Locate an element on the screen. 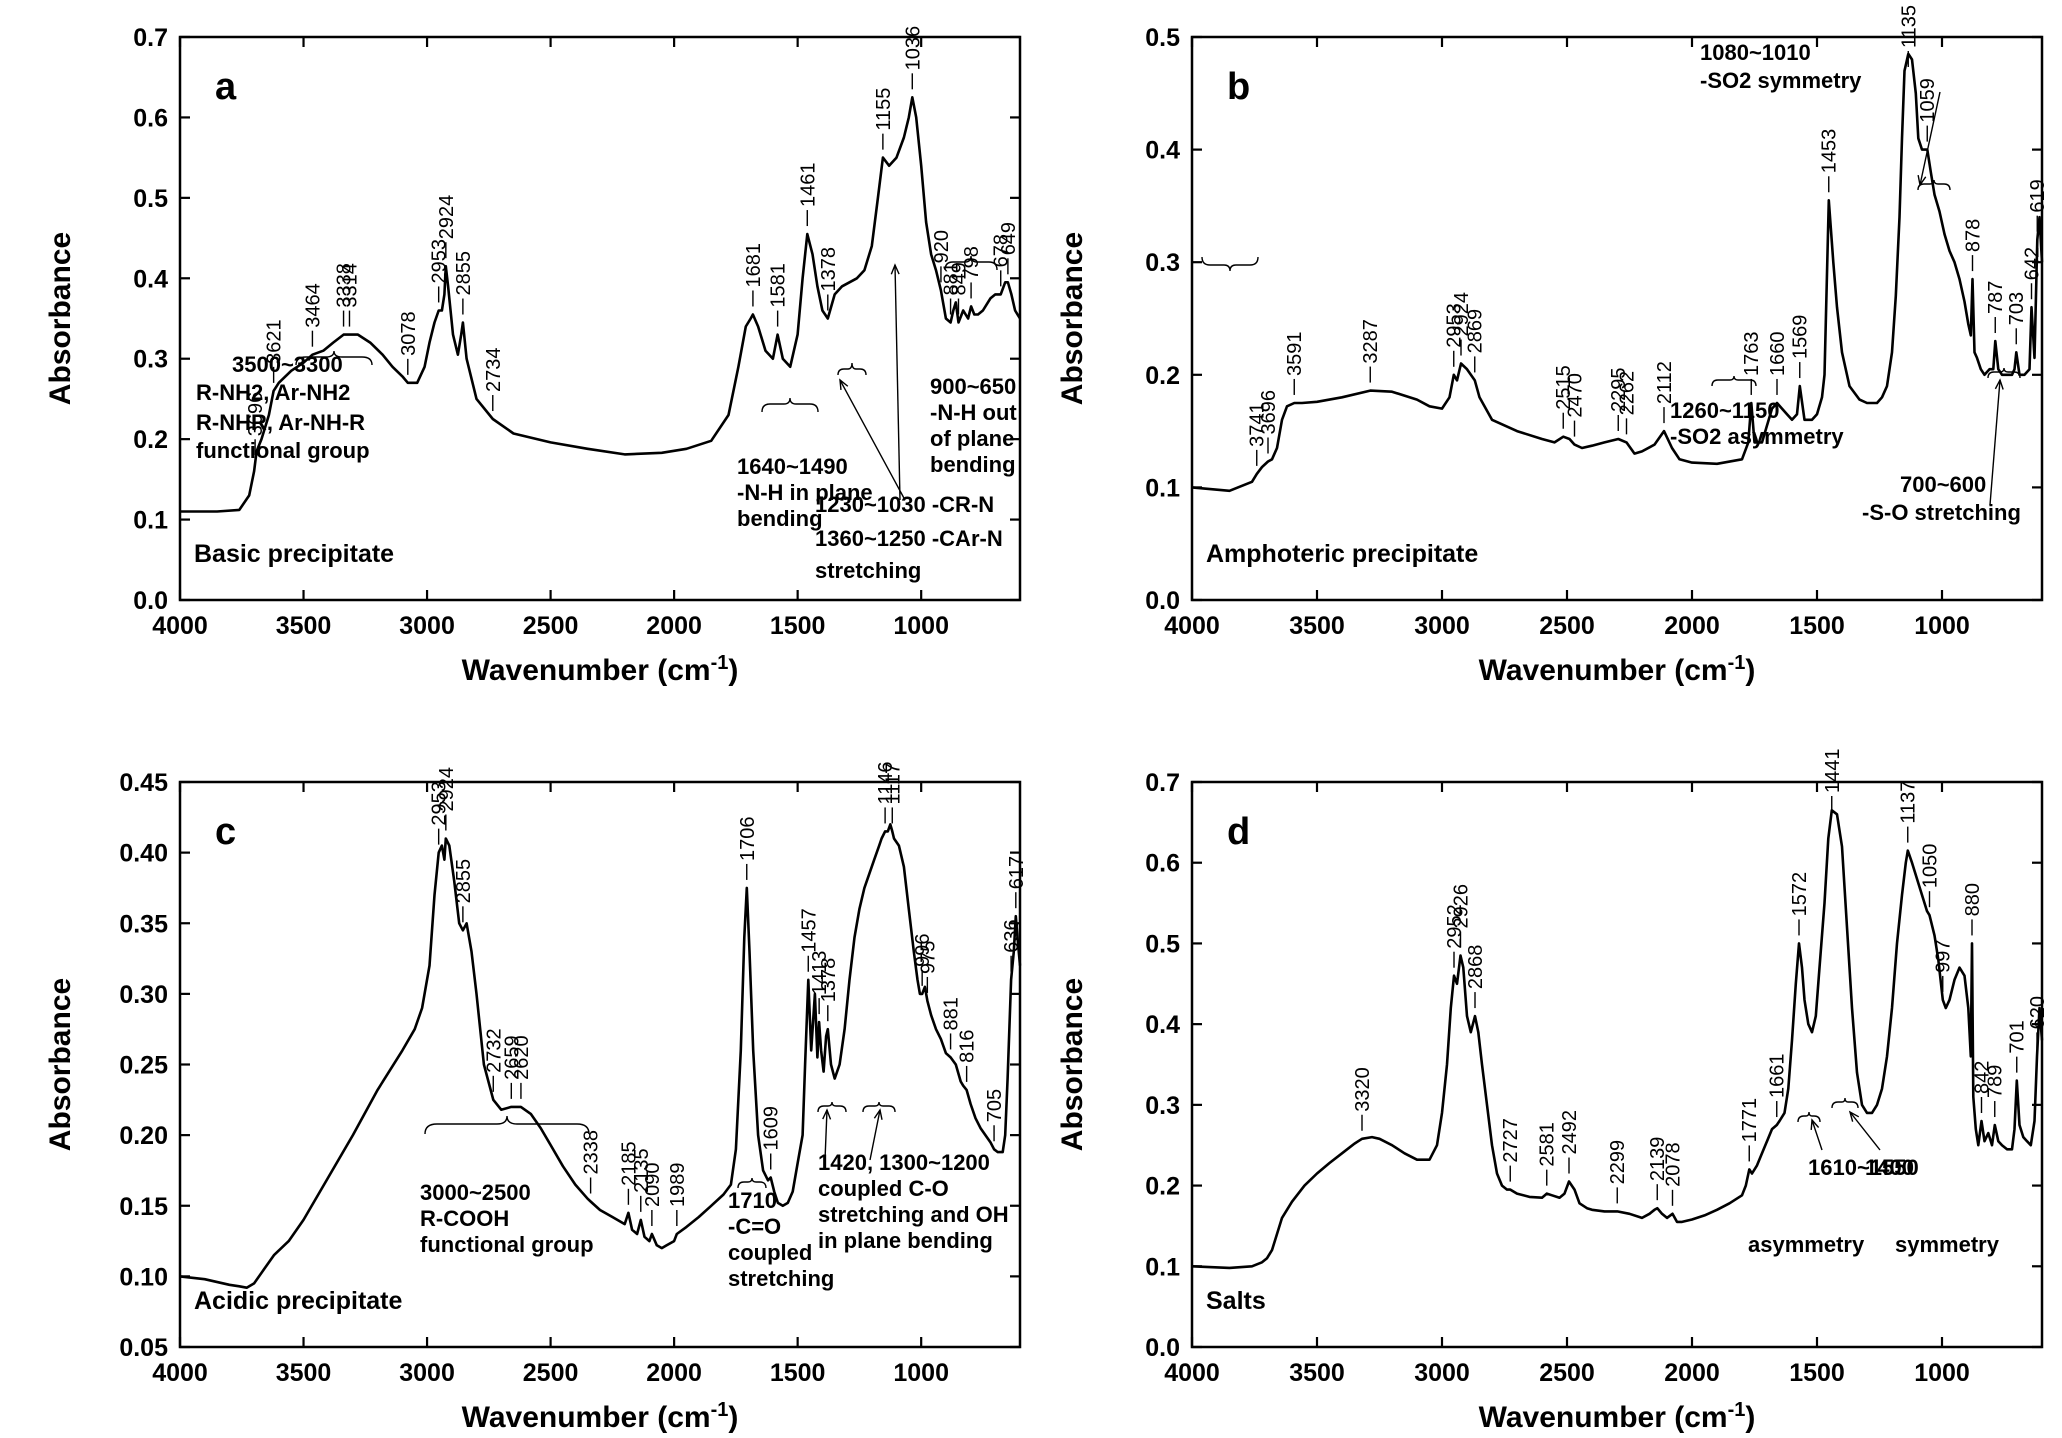  peak-label: 2734 is located at coordinates (494, 370).